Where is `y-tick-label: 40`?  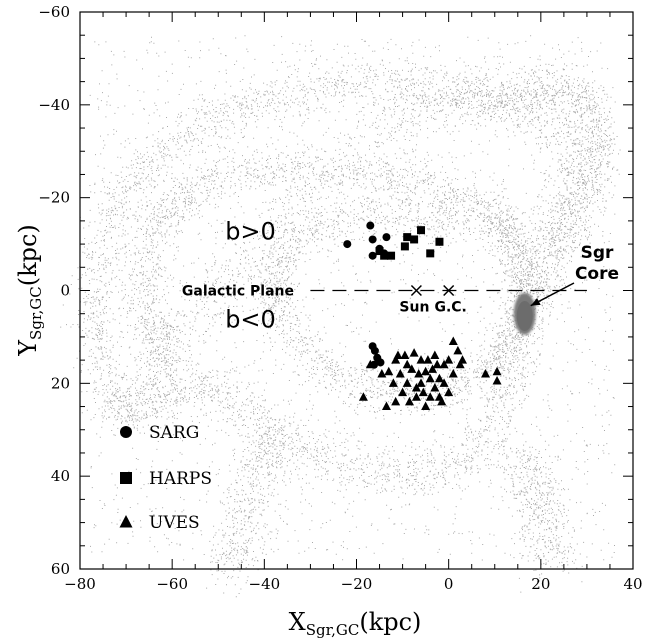
y-tick-label: 40 is located at coordinates (60, 476).